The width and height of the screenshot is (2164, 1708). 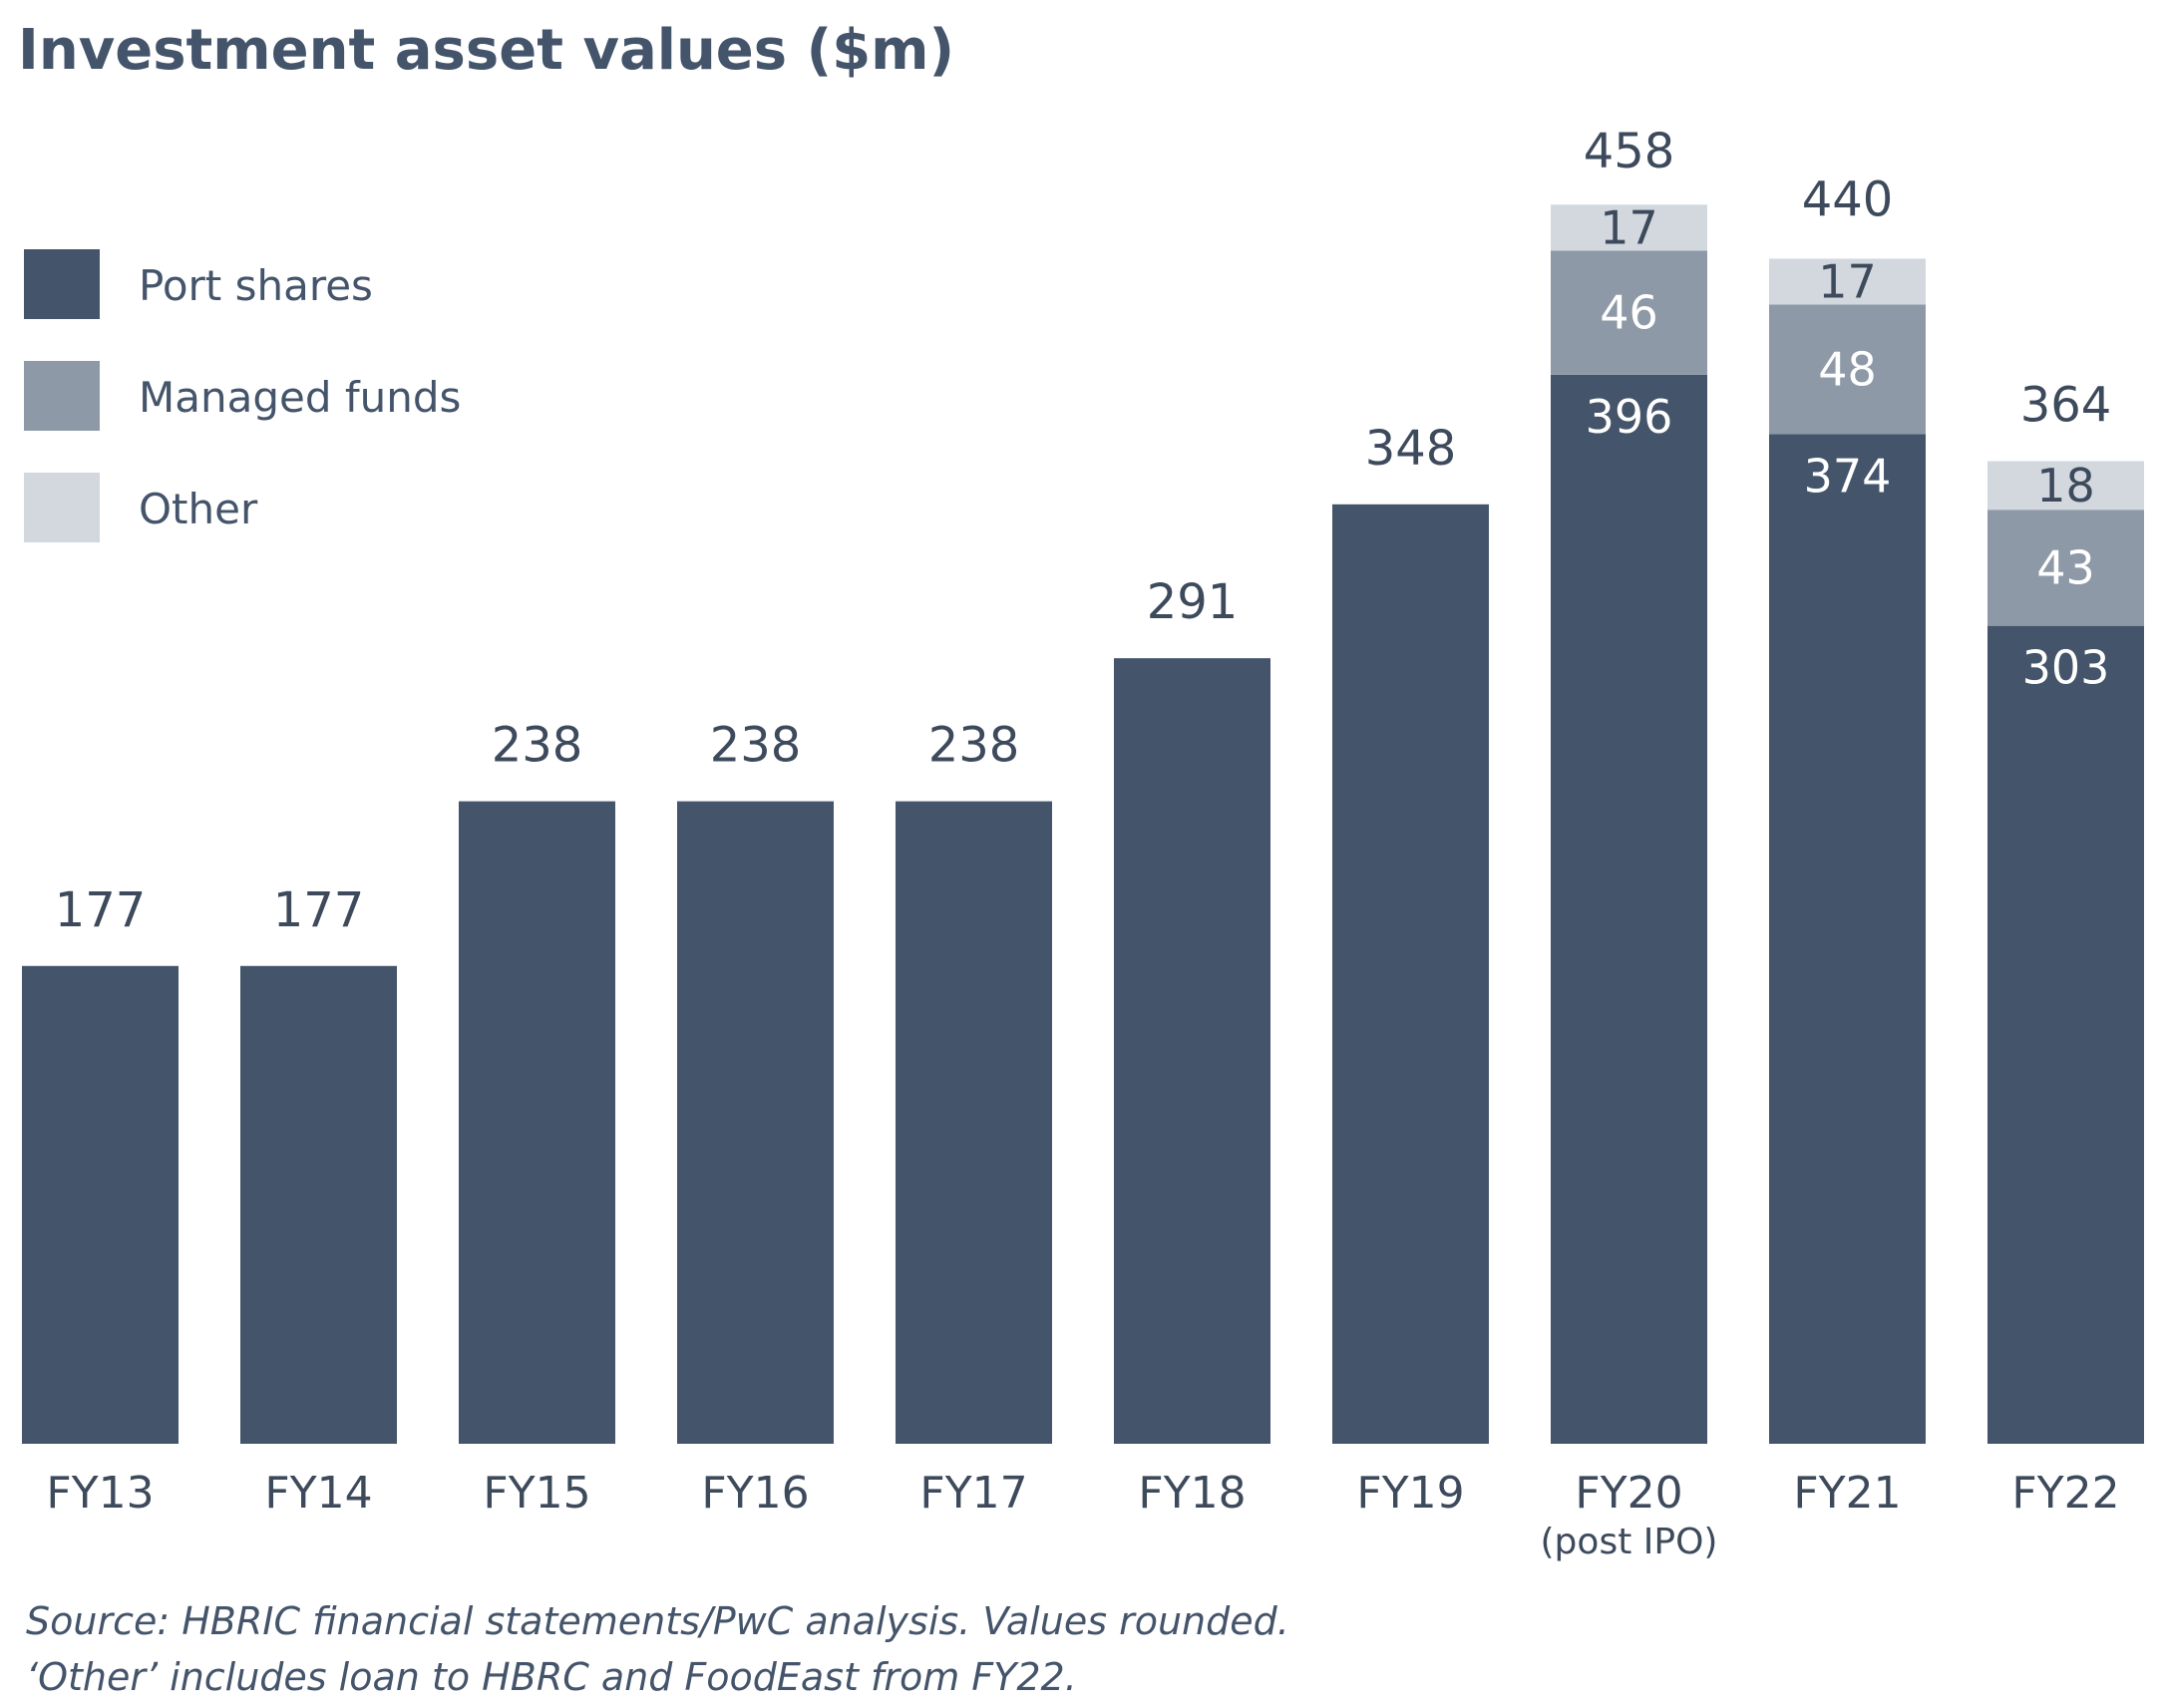 I want to click on bar-port-shares-fy19, so click(x=1410, y=974).